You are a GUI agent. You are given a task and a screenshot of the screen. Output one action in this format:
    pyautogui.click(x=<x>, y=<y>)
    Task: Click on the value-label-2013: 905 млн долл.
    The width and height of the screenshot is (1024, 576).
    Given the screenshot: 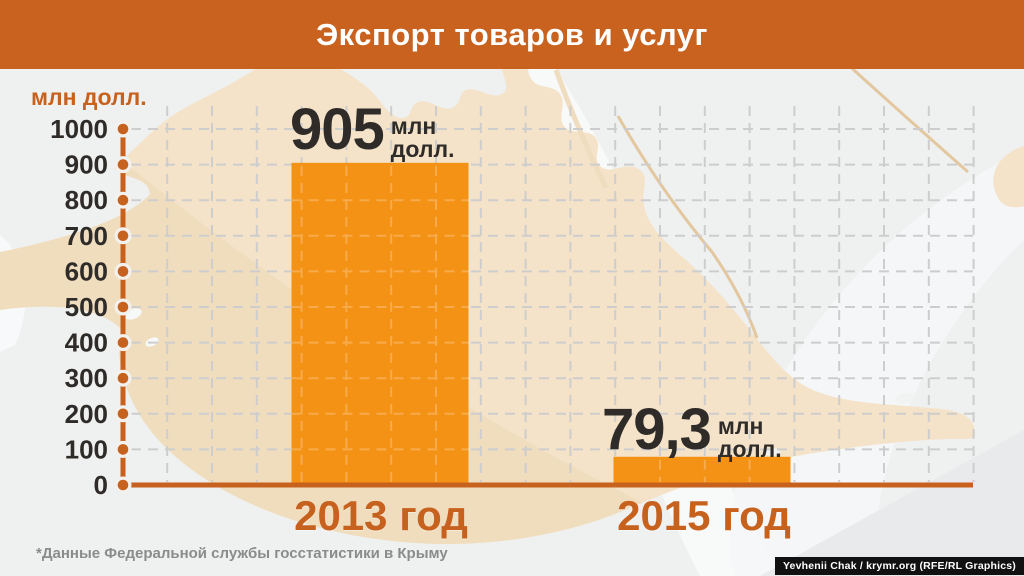 What is the action you would take?
    pyautogui.click(x=372, y=129)
    